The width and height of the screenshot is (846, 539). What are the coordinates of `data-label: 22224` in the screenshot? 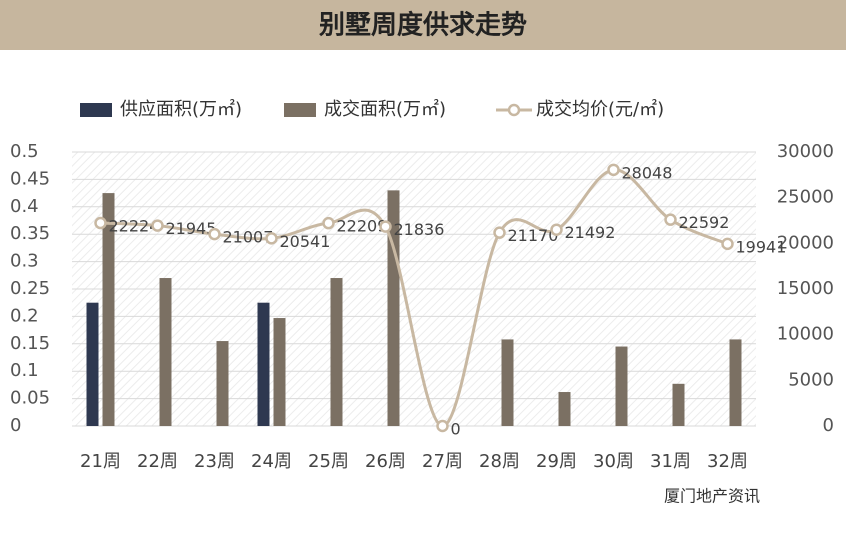 It's located at (134, 226).